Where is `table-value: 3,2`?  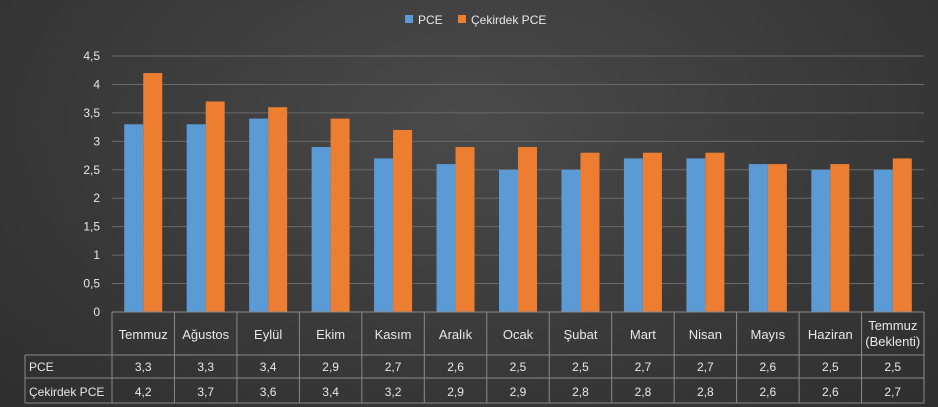 table-value: 3,2 is located at coordinates (393, 392).